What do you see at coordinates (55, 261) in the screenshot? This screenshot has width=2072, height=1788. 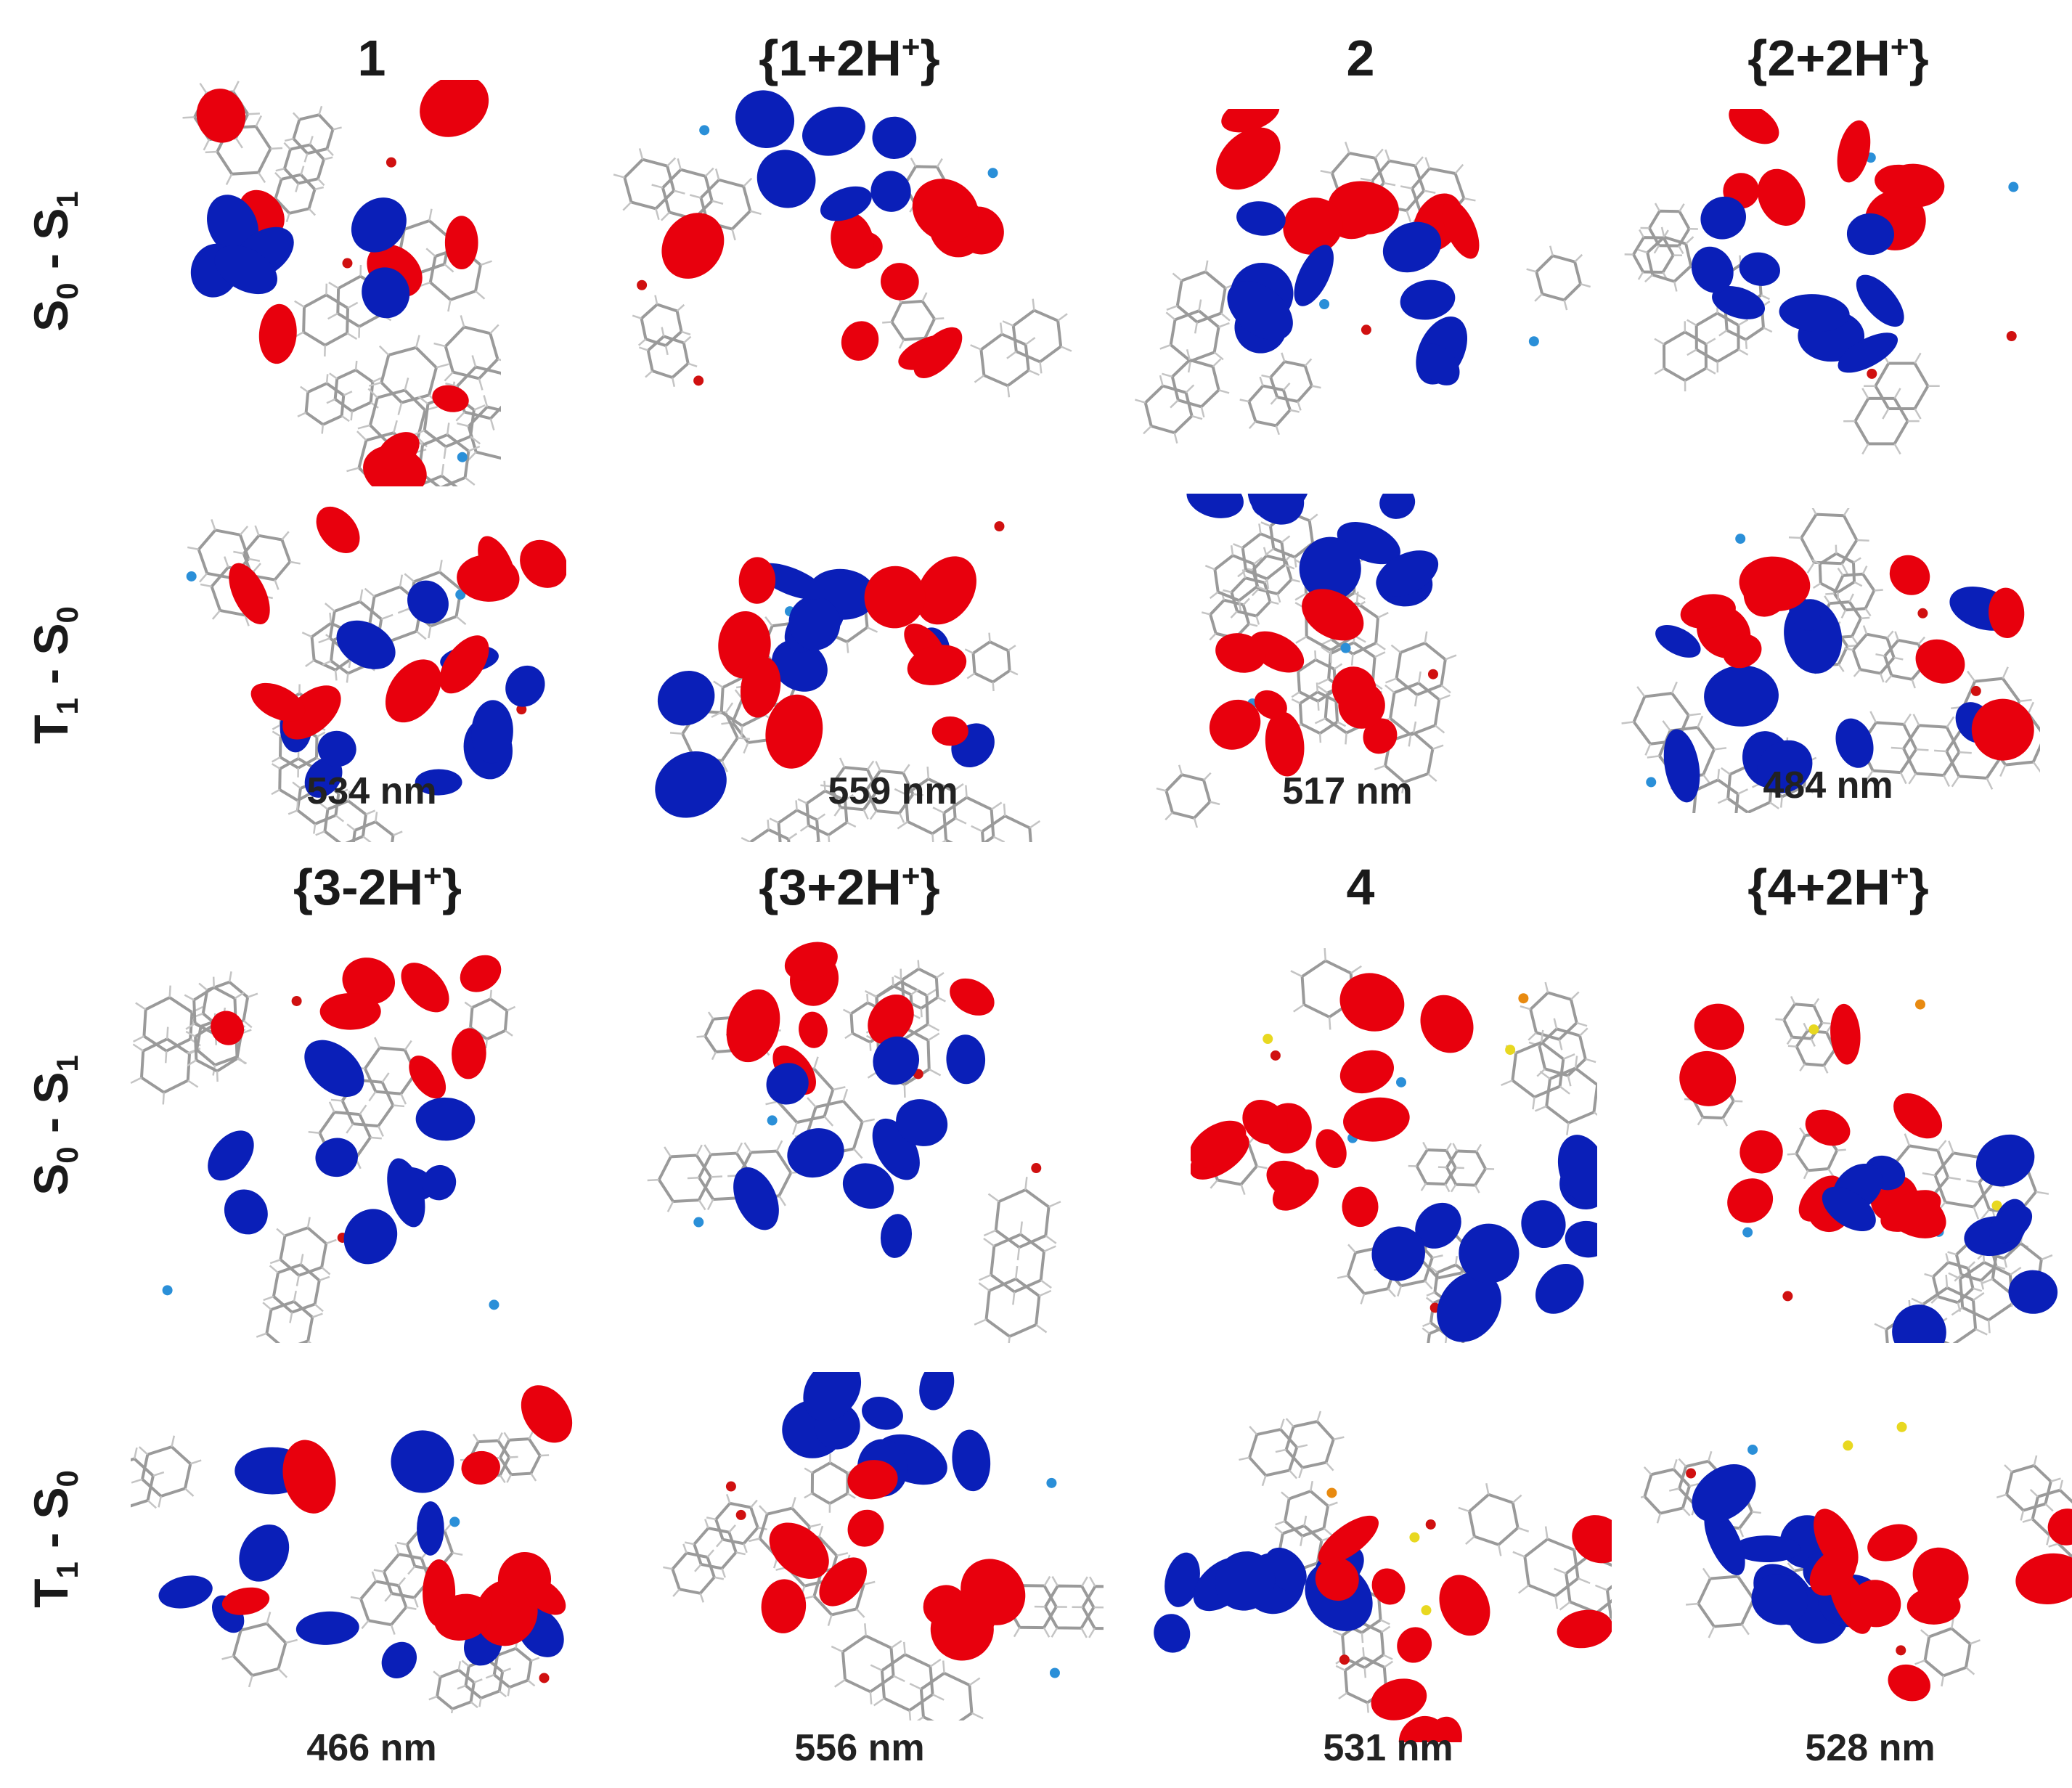 I see `row-label-s0-s1-top: S0 - S1` at bounding box center [55, 261].